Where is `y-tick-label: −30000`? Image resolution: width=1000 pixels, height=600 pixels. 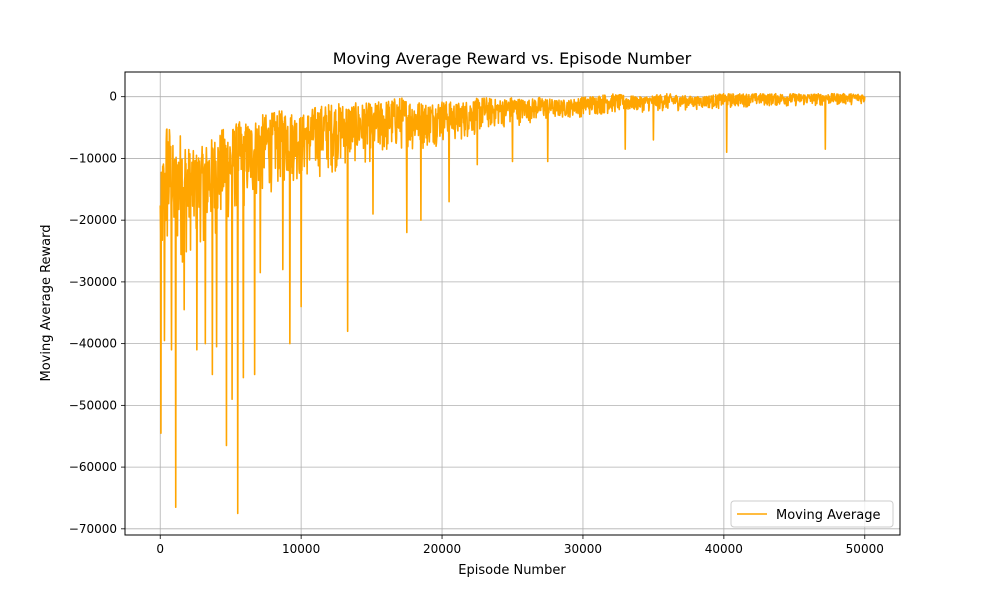 y-tick-label: −30000 is located at coordinates (93, 282).